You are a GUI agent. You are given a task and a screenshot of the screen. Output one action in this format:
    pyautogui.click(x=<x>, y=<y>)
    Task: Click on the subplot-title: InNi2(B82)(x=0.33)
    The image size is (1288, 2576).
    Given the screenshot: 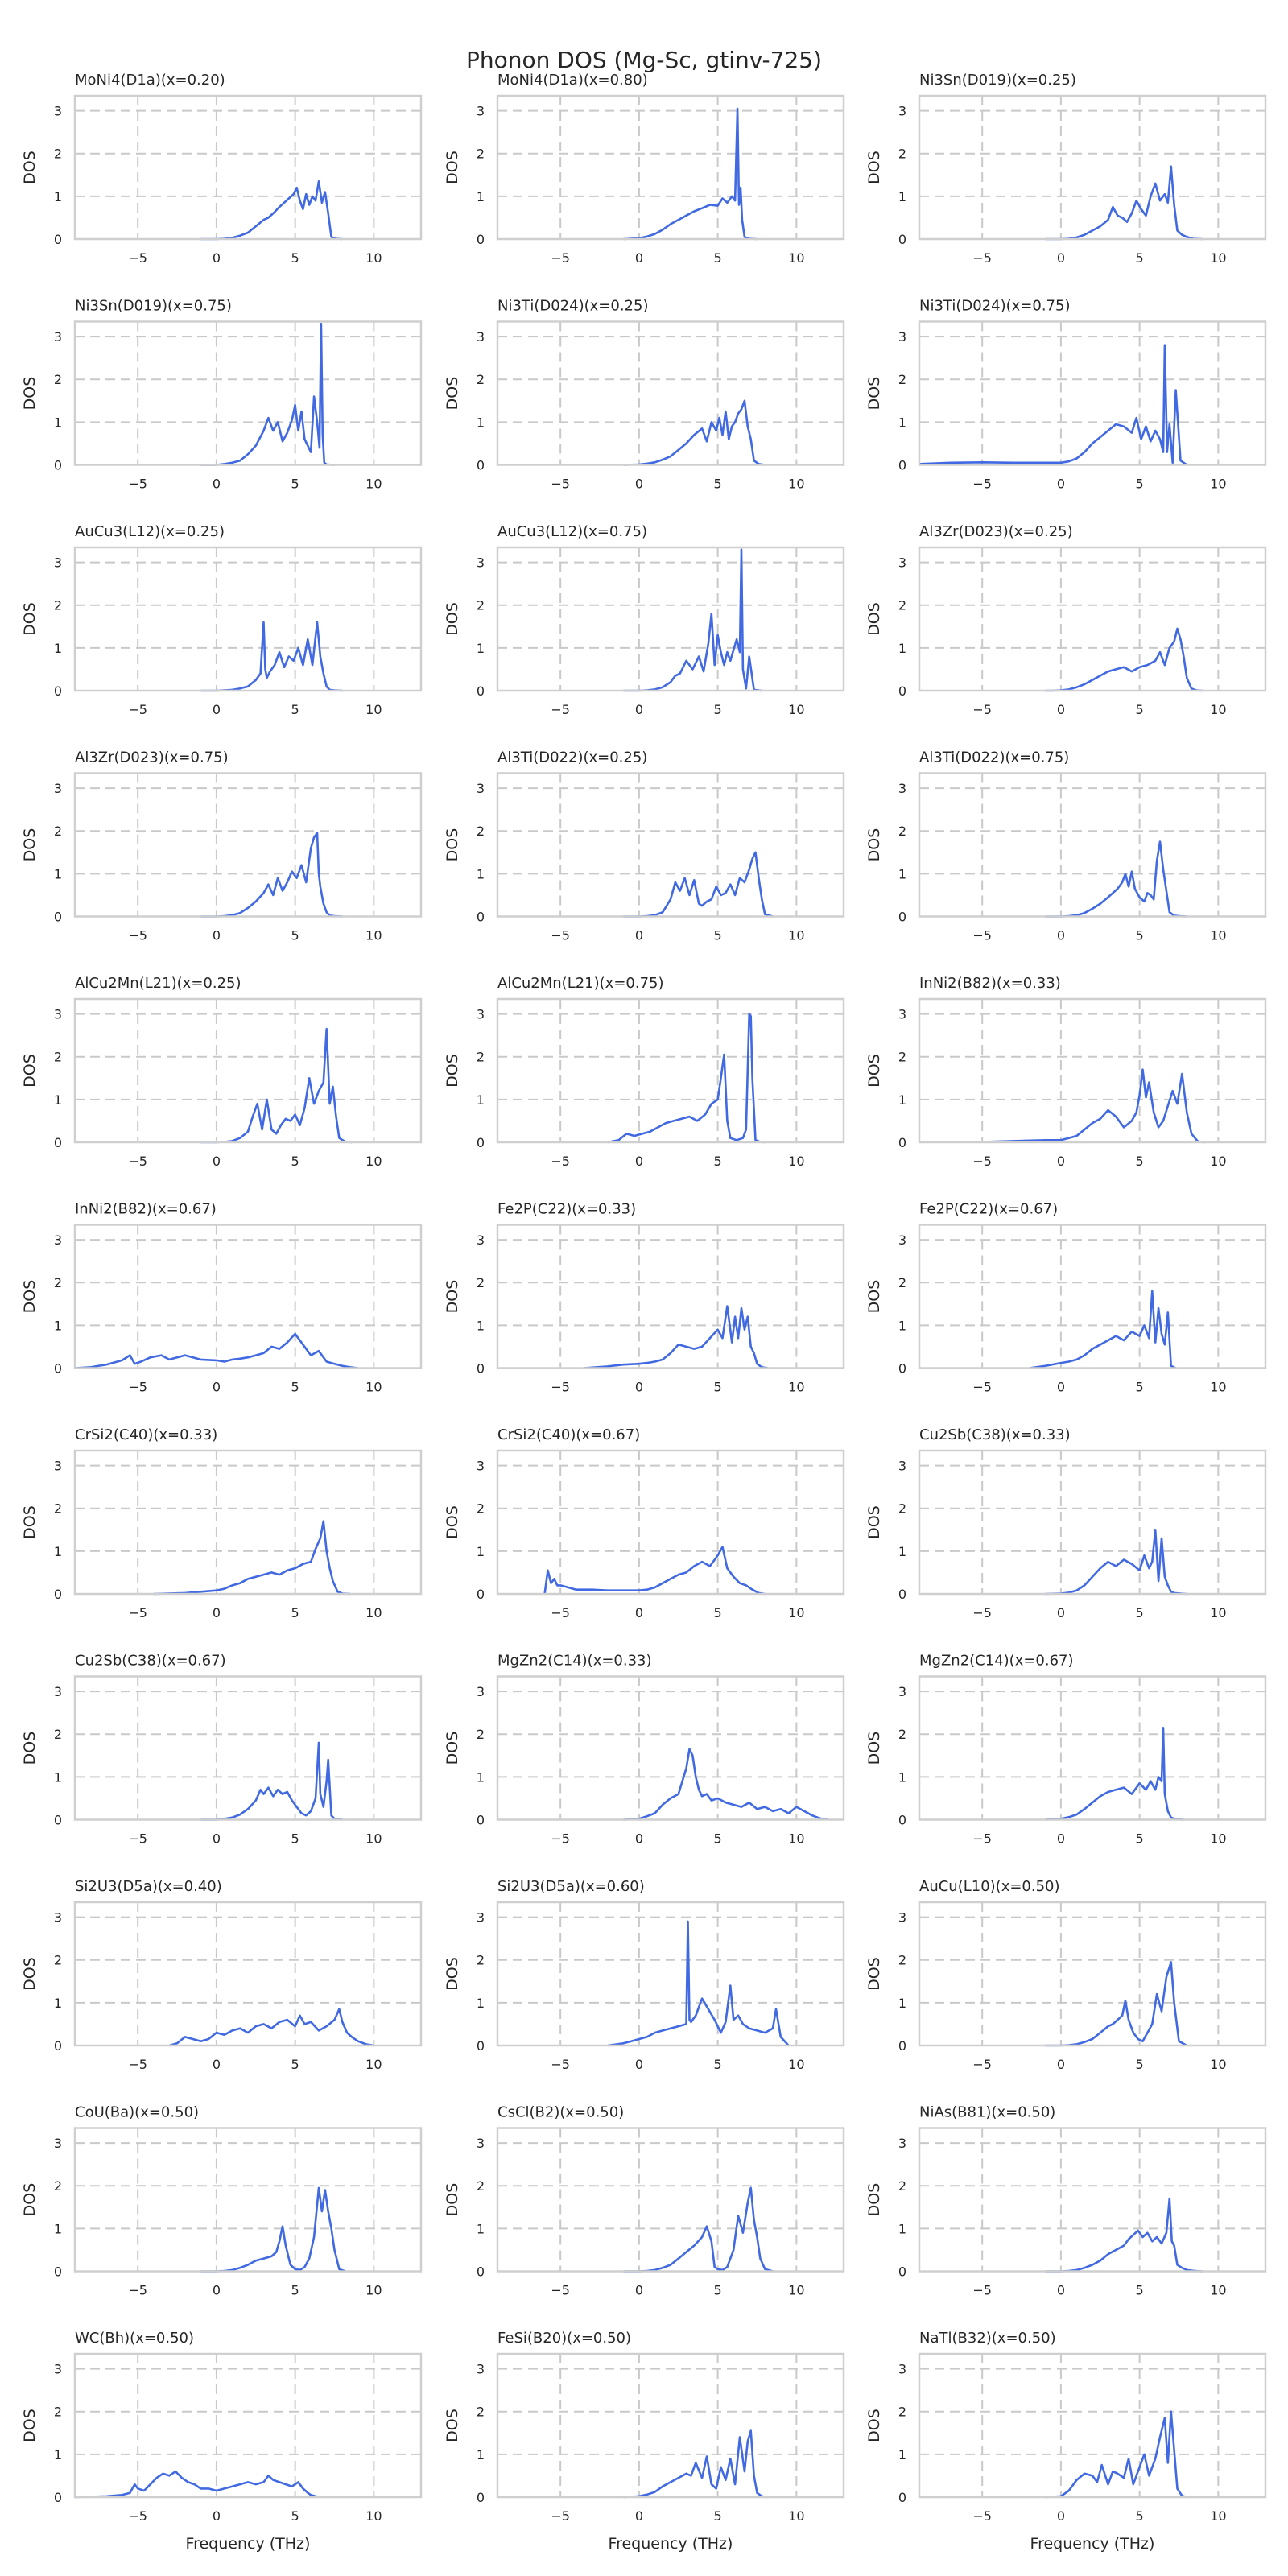 What is the action you would take?
    pyautogui.click(x=990, y=983)
    